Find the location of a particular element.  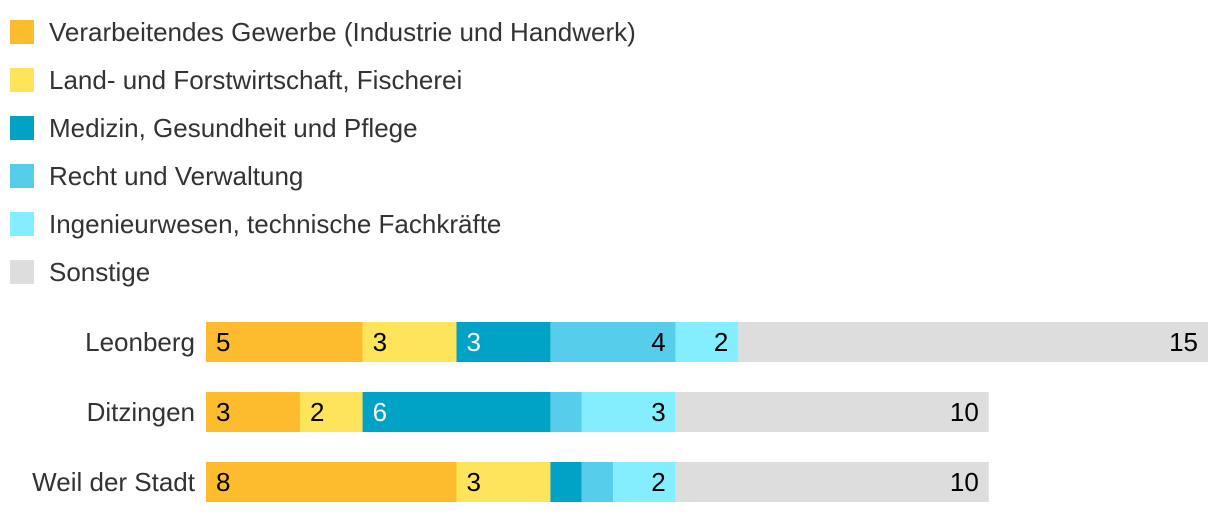

legend-label: Medizin, Gesundheit und Pflege is located at coordinates (233, 127).